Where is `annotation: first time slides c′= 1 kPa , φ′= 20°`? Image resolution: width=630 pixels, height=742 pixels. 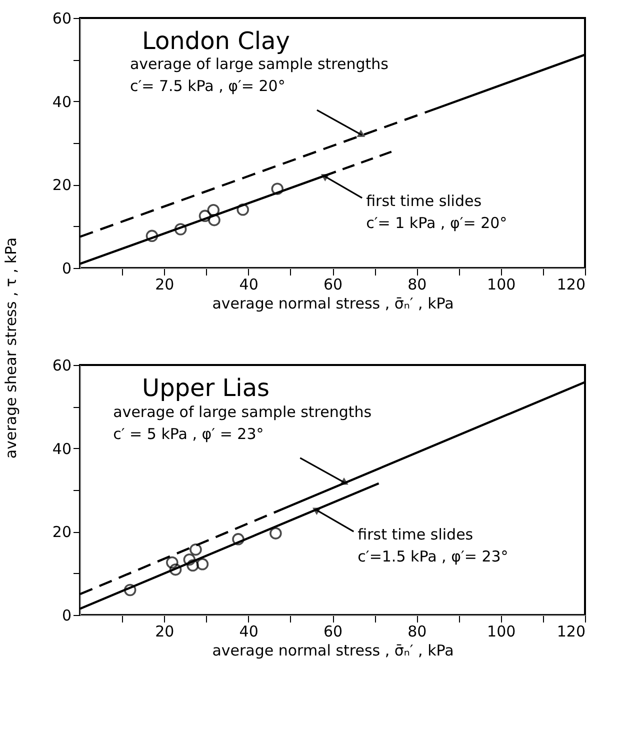 annotation: first time slides c′= 1 kPa , φ′= 20° is located at coordinates (437, 212).